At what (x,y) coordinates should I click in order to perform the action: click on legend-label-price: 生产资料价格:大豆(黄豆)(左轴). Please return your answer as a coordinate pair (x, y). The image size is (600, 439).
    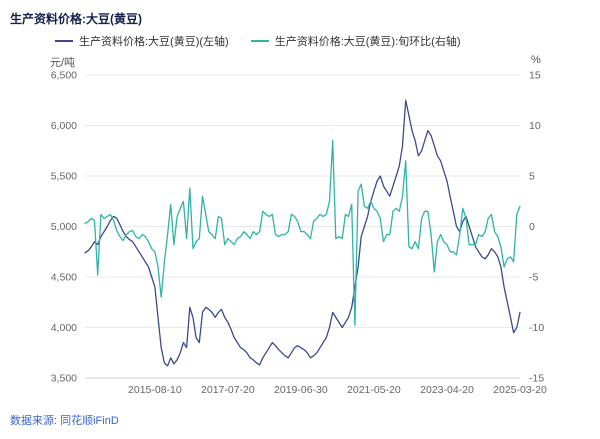
    Looking at the image, I should click on (154, 42).